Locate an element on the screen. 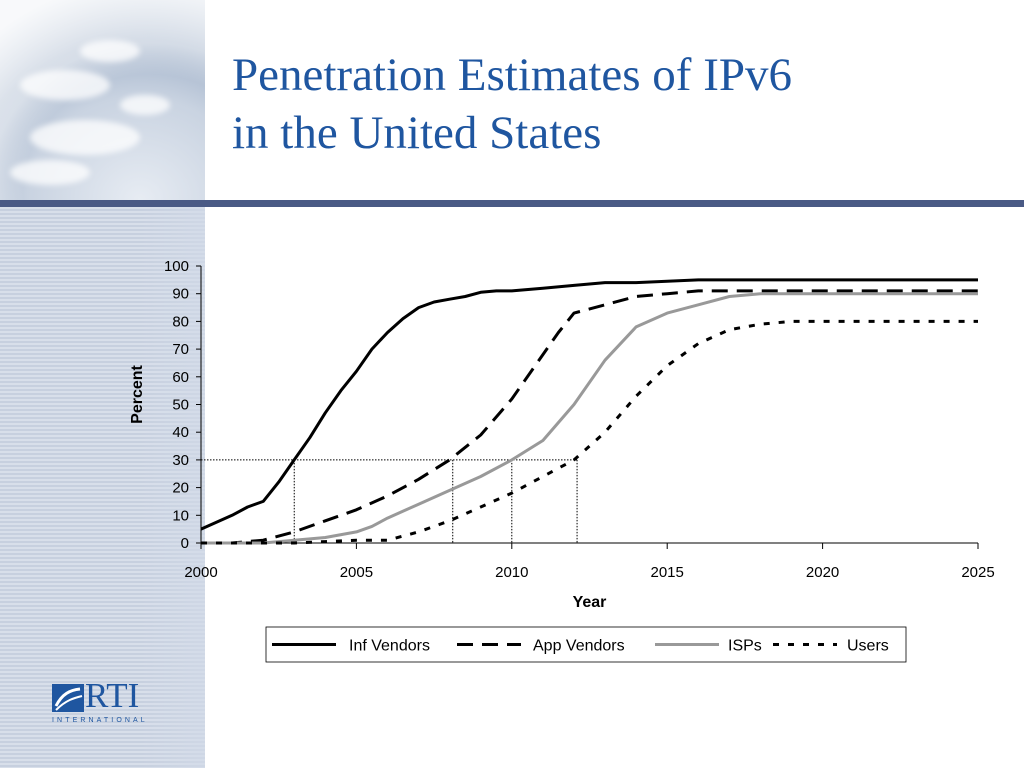 The image size is (1024, 768). slide-title-line-1: Penetration Estimates of IPv6 is located at coordinates (512, 75).